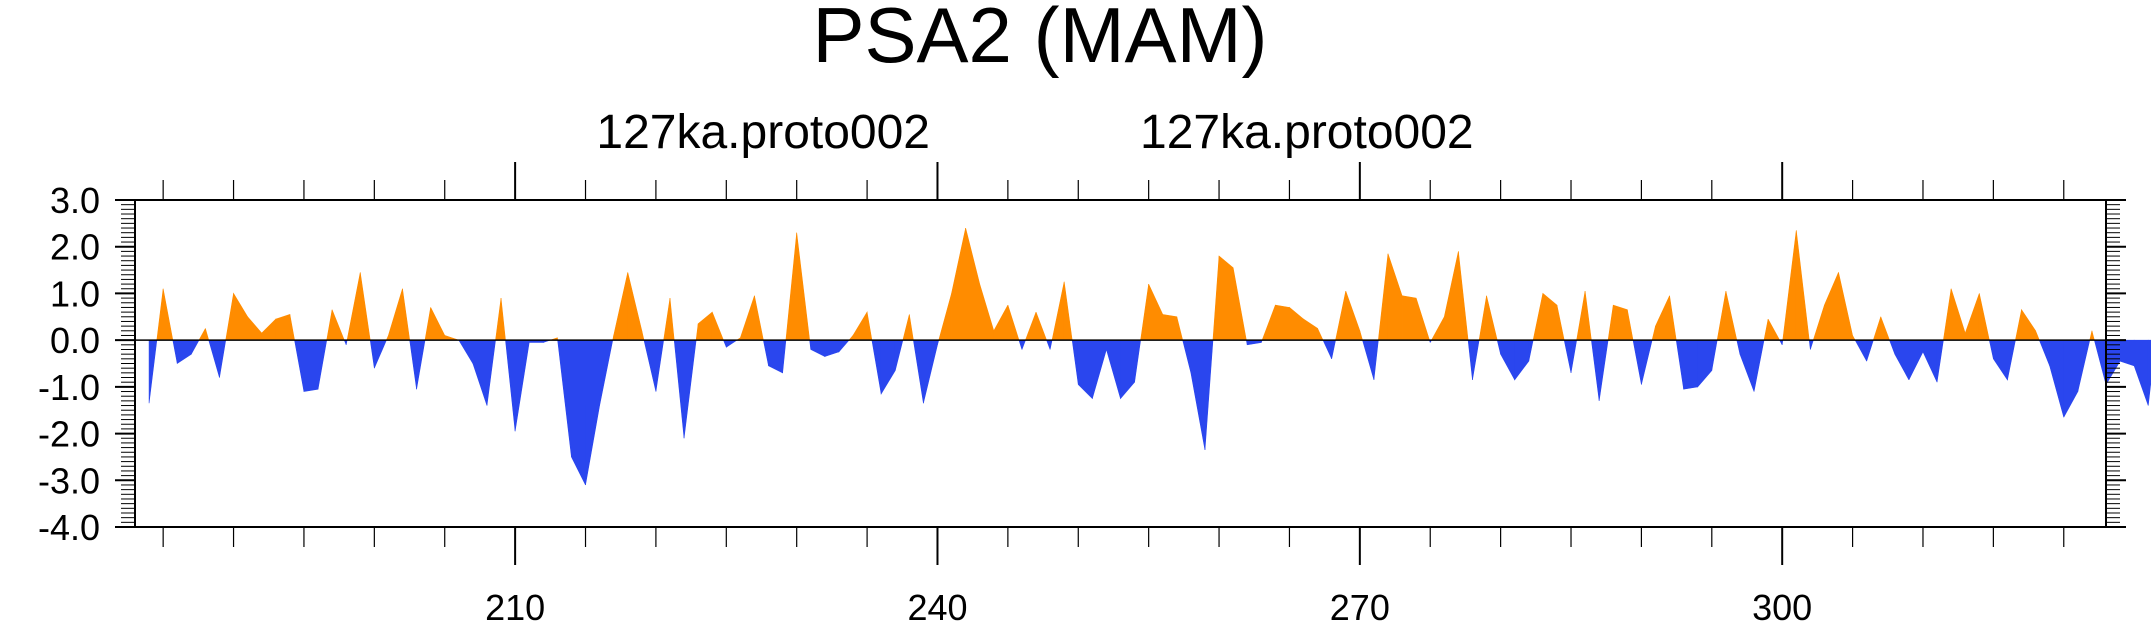 The image size is (2151, 628). Describe the element at coordinates (937, 607) in the screenshot. I see `x-tick-label: 240` at that location.